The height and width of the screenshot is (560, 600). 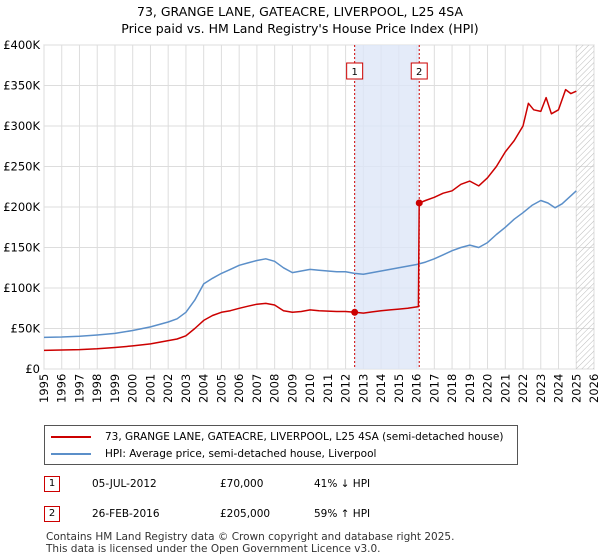 I want to click on x-tick-label: 2019, so click(x=470, y=388).